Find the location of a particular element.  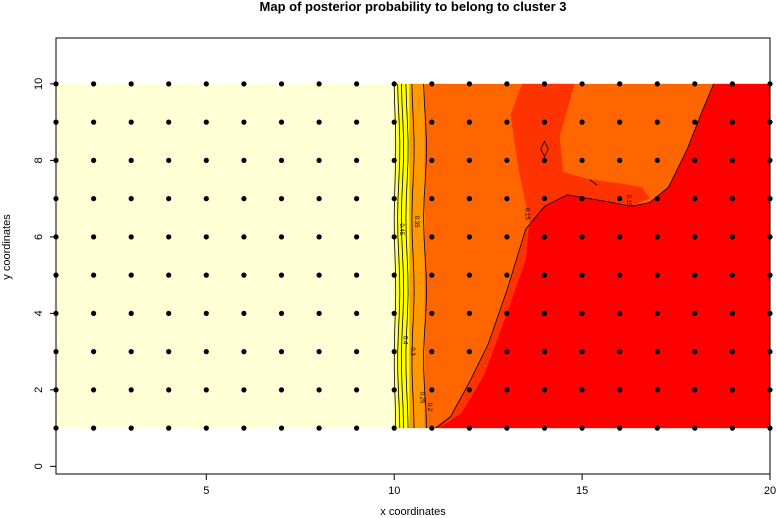

contour-label-8: 0.15 is located at coordinates (628, 201).